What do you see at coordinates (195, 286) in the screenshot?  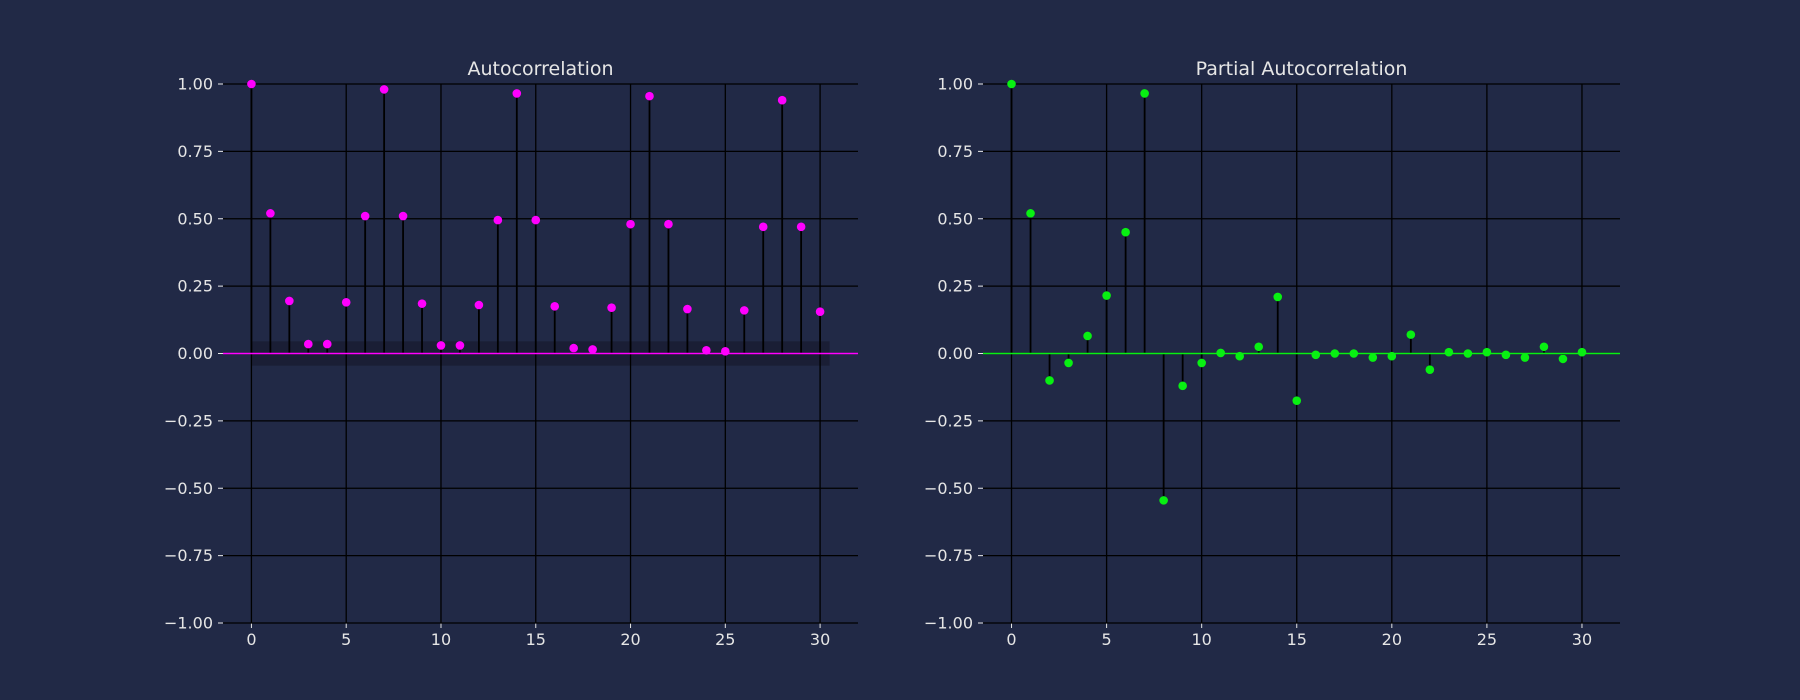 I see `acf-y-tick-label: 0.25` at bounding box center [195, 286].